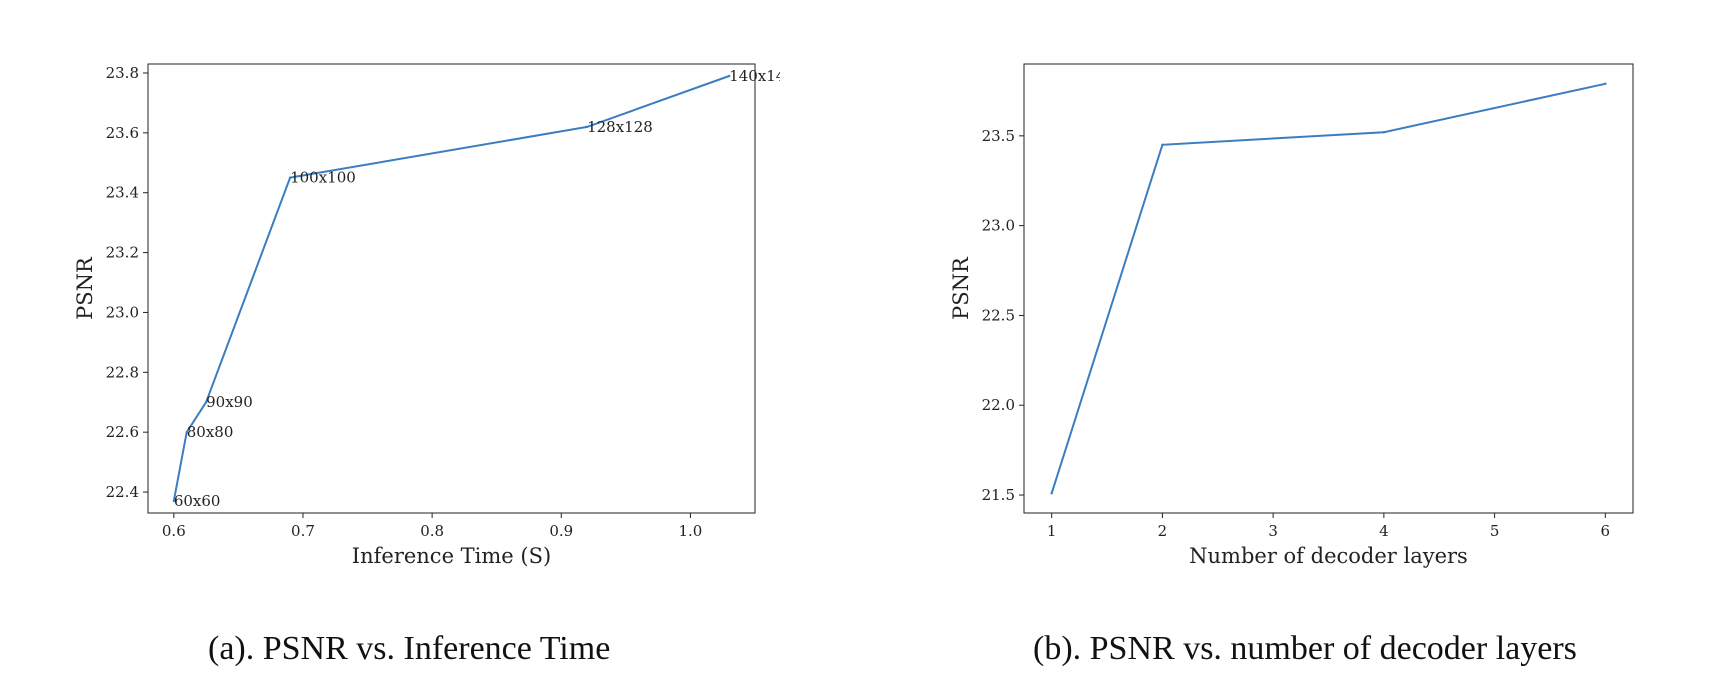  I want to click on y-tick-label: 22.5, so click(998, 315).